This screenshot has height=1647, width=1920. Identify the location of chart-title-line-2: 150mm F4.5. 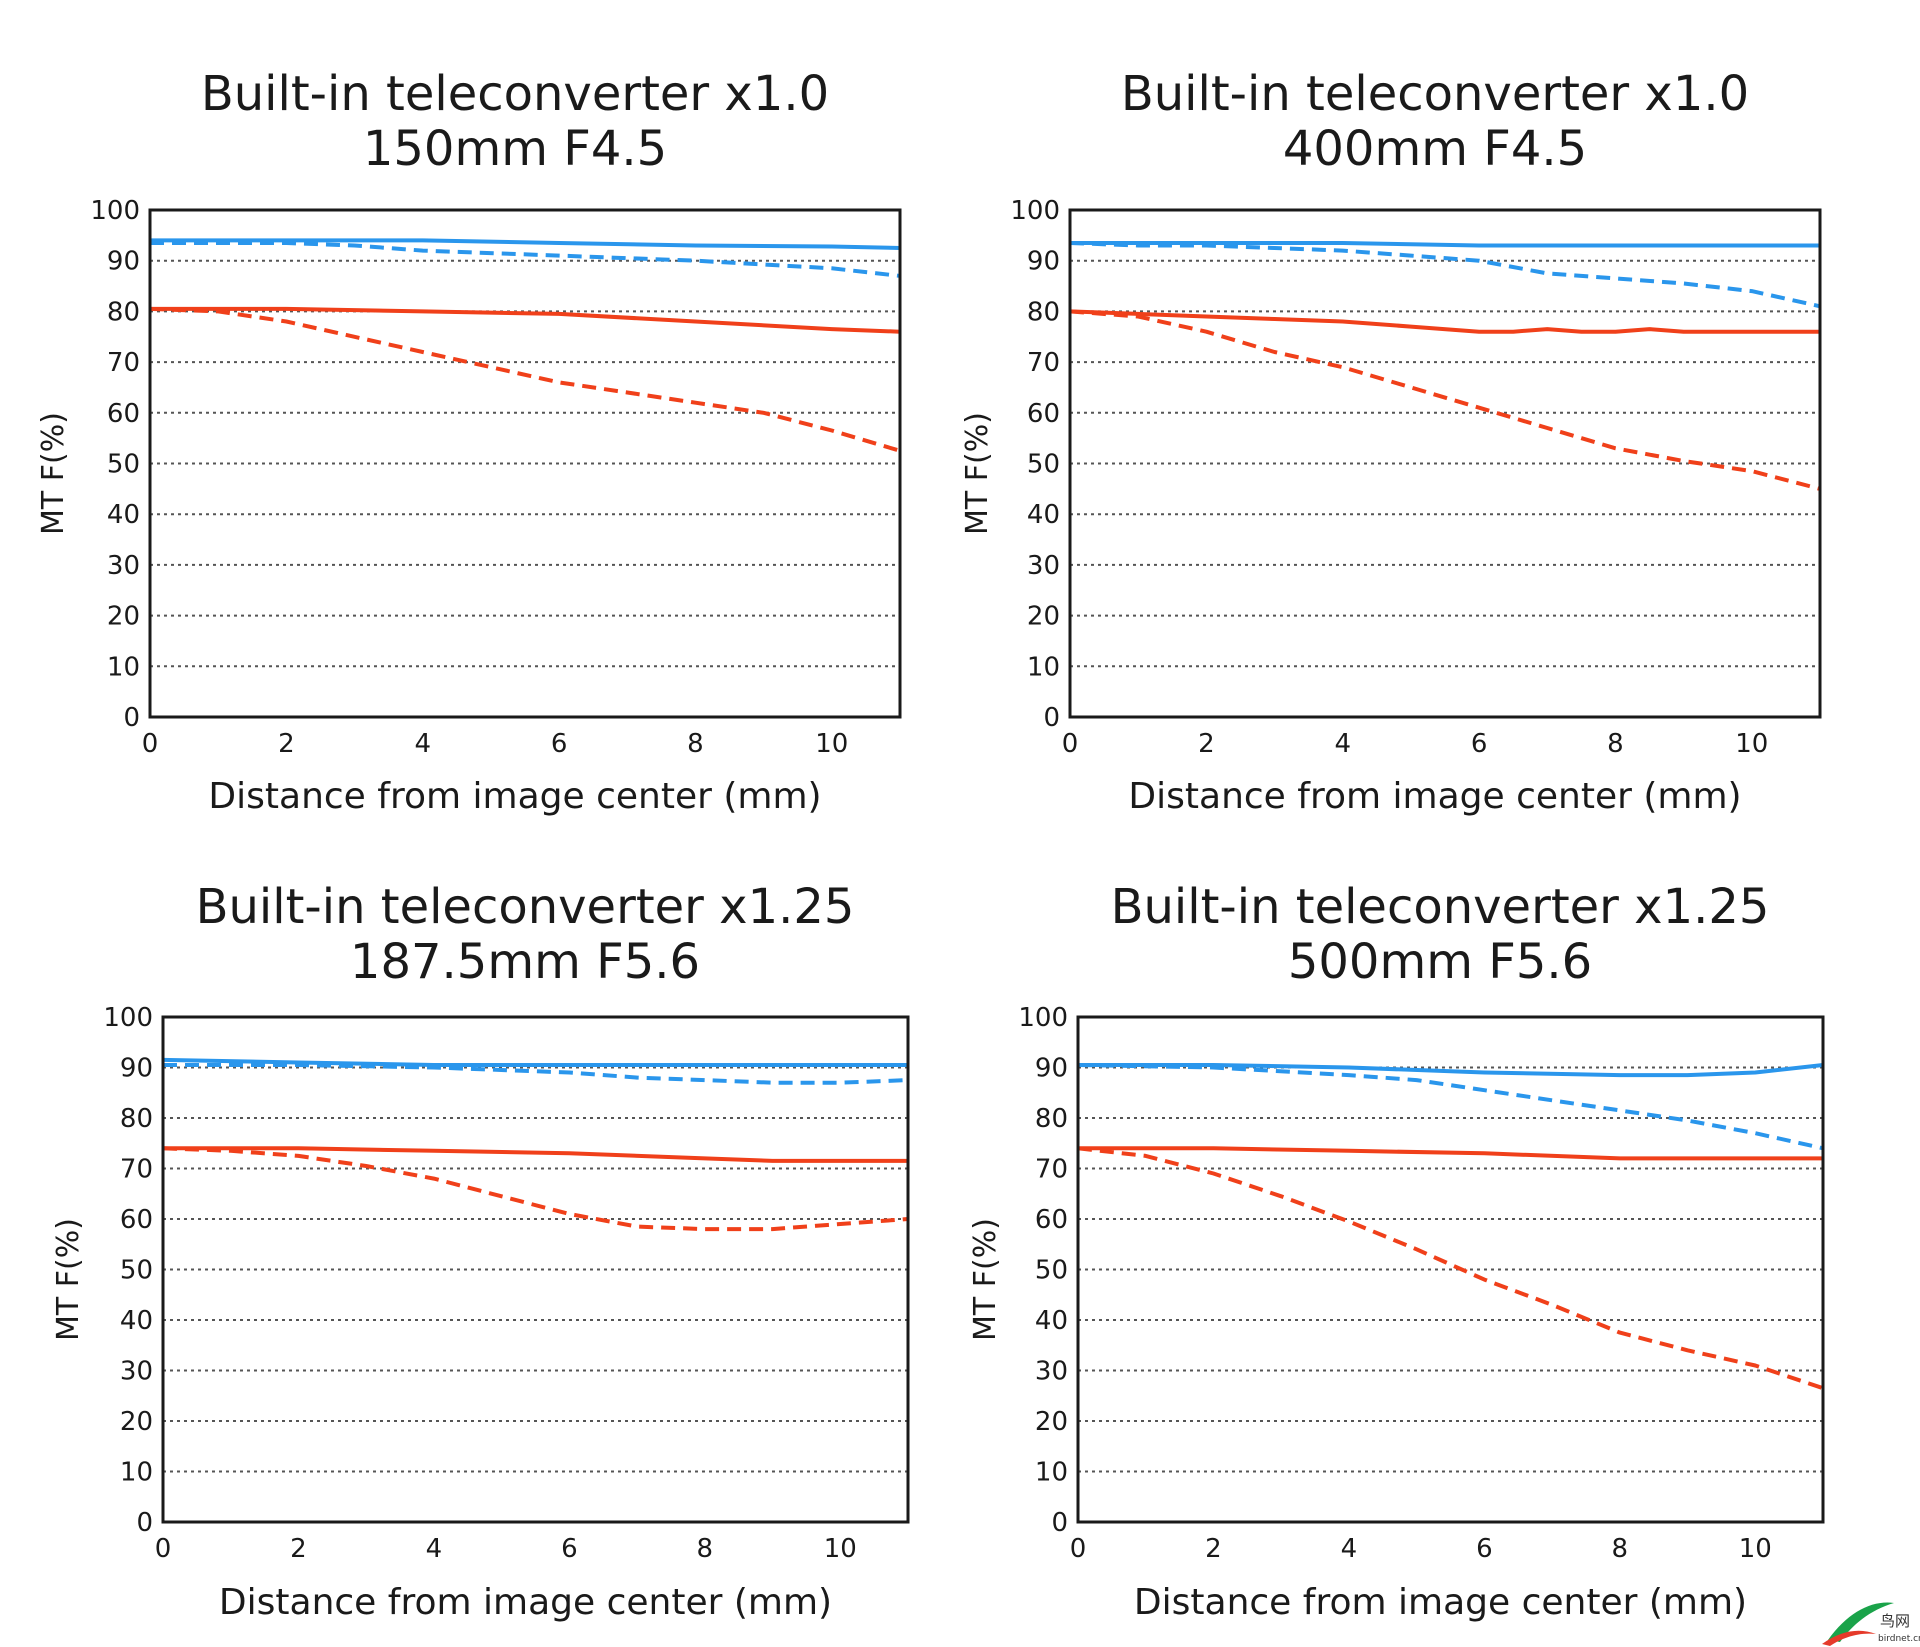
(515, 149).